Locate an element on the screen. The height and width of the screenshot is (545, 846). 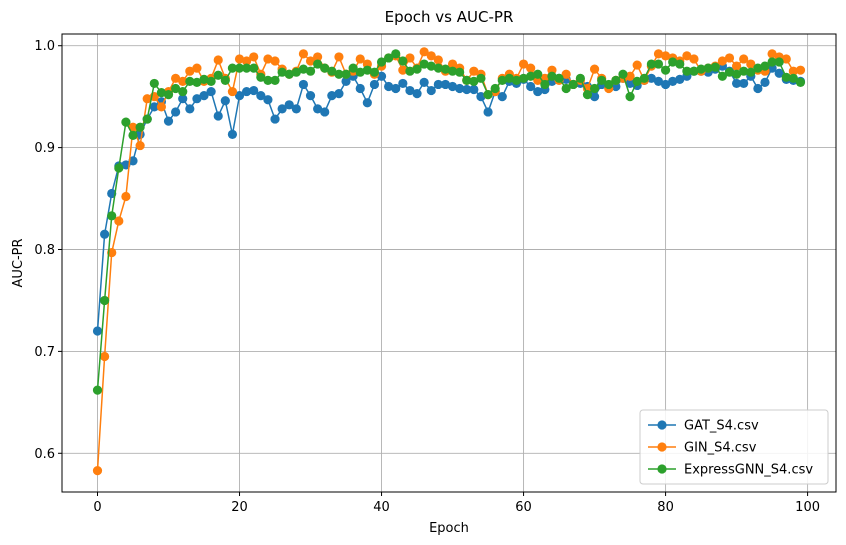
x-tick-label: 80 is located at coordinates (665, 507).